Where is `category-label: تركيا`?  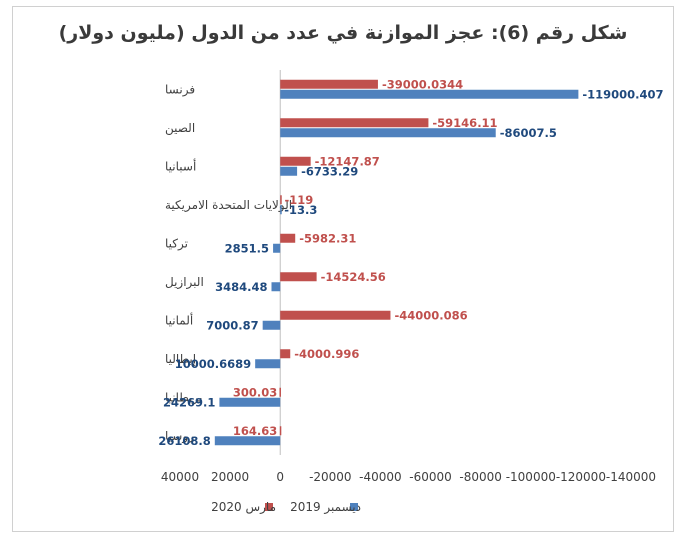 category-label: تركيا is located at coordinates (176, 243).